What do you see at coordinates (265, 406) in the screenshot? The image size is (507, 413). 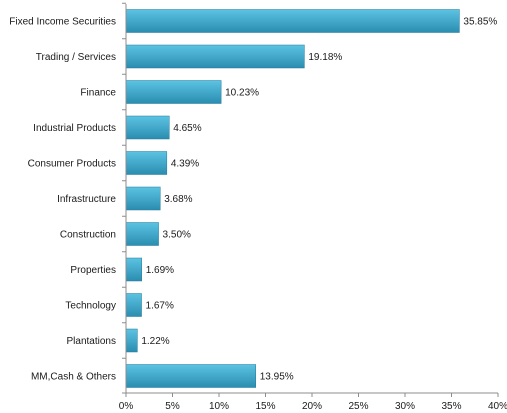 I see `x-tick-label: 15%` at bounding box center [265, 406].